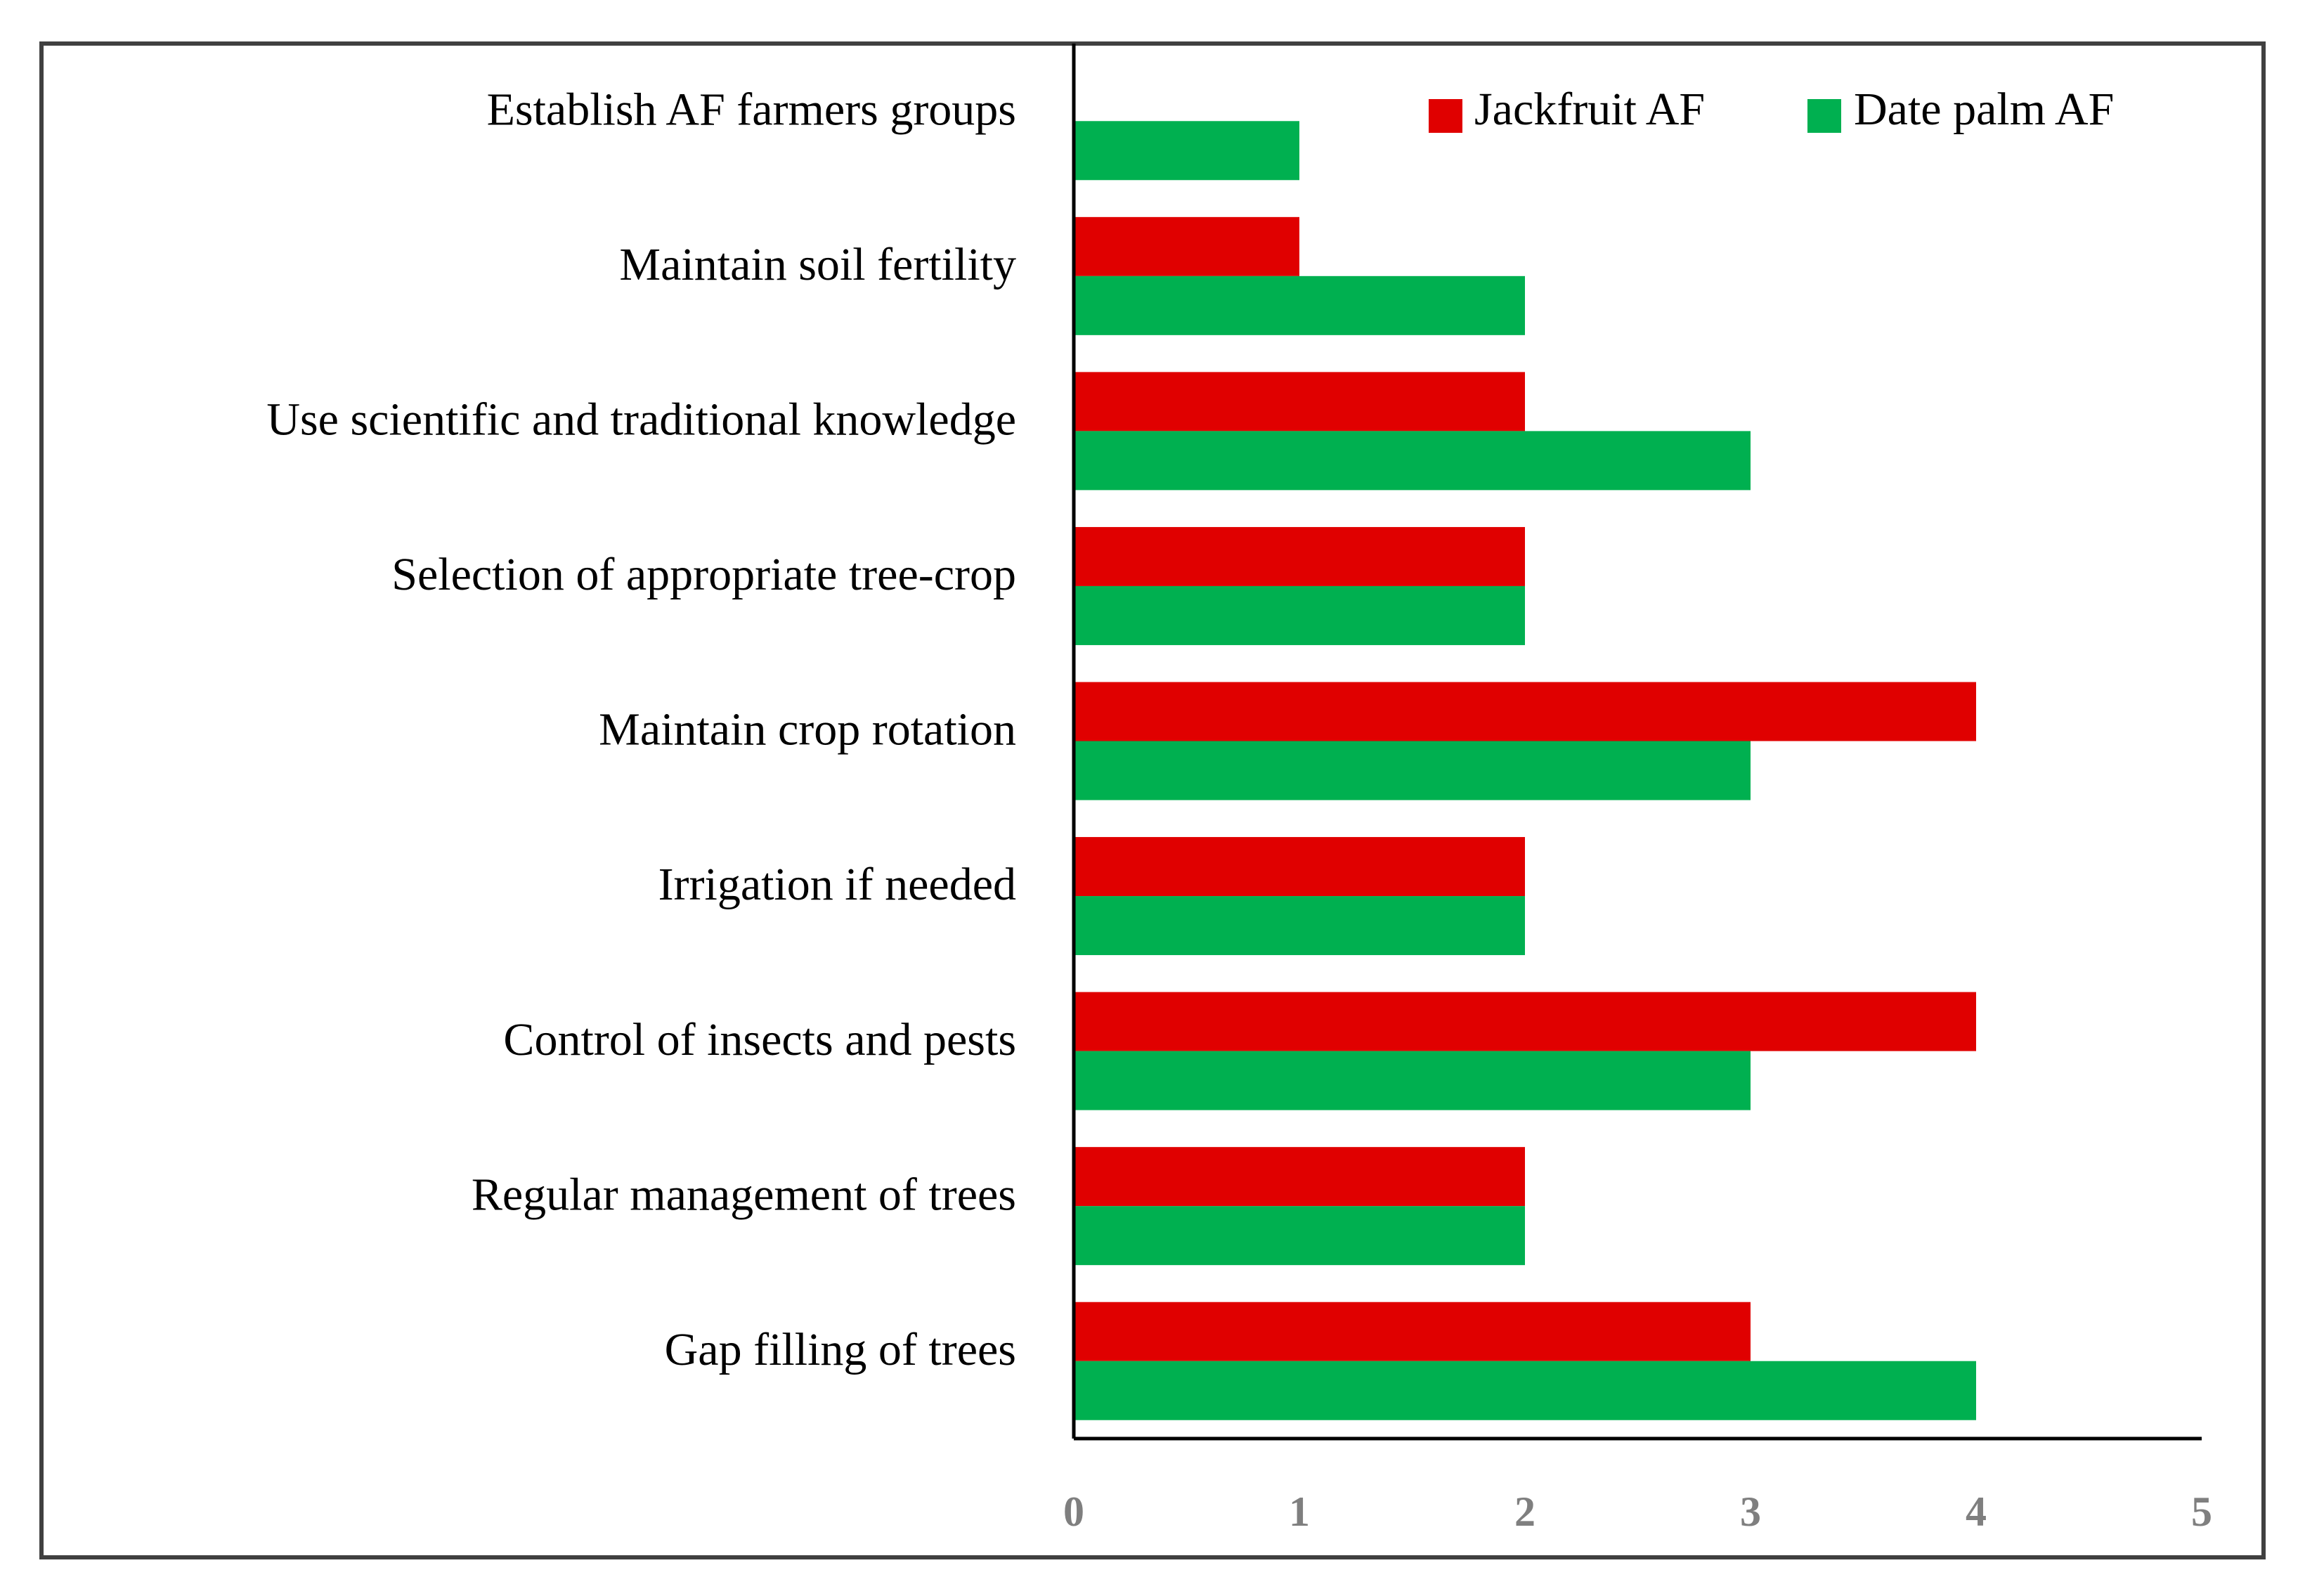 The width and height of the screenshot is (2305, 1596). What do you see at coordinates (1073, 1511) in the screenshot?
I see `x-tick-label: 0` at bounding box center [1073, 1511].